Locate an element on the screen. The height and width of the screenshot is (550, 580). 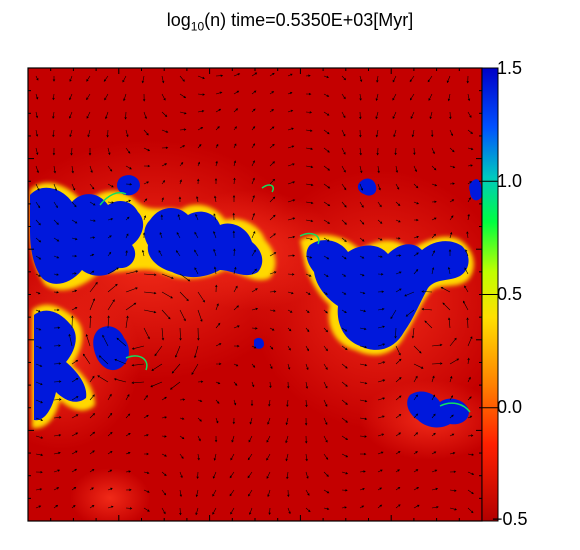
colorbar-label-1-0: 1.0 is located at coordinates (510, 181).